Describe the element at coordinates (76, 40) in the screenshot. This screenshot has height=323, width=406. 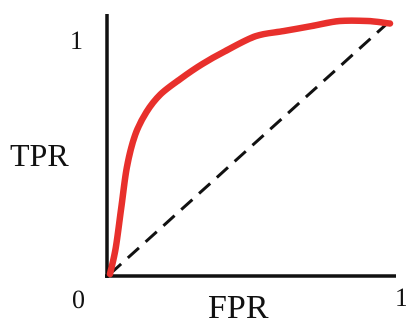
I see `y-tick-label-1: 1` at that location.